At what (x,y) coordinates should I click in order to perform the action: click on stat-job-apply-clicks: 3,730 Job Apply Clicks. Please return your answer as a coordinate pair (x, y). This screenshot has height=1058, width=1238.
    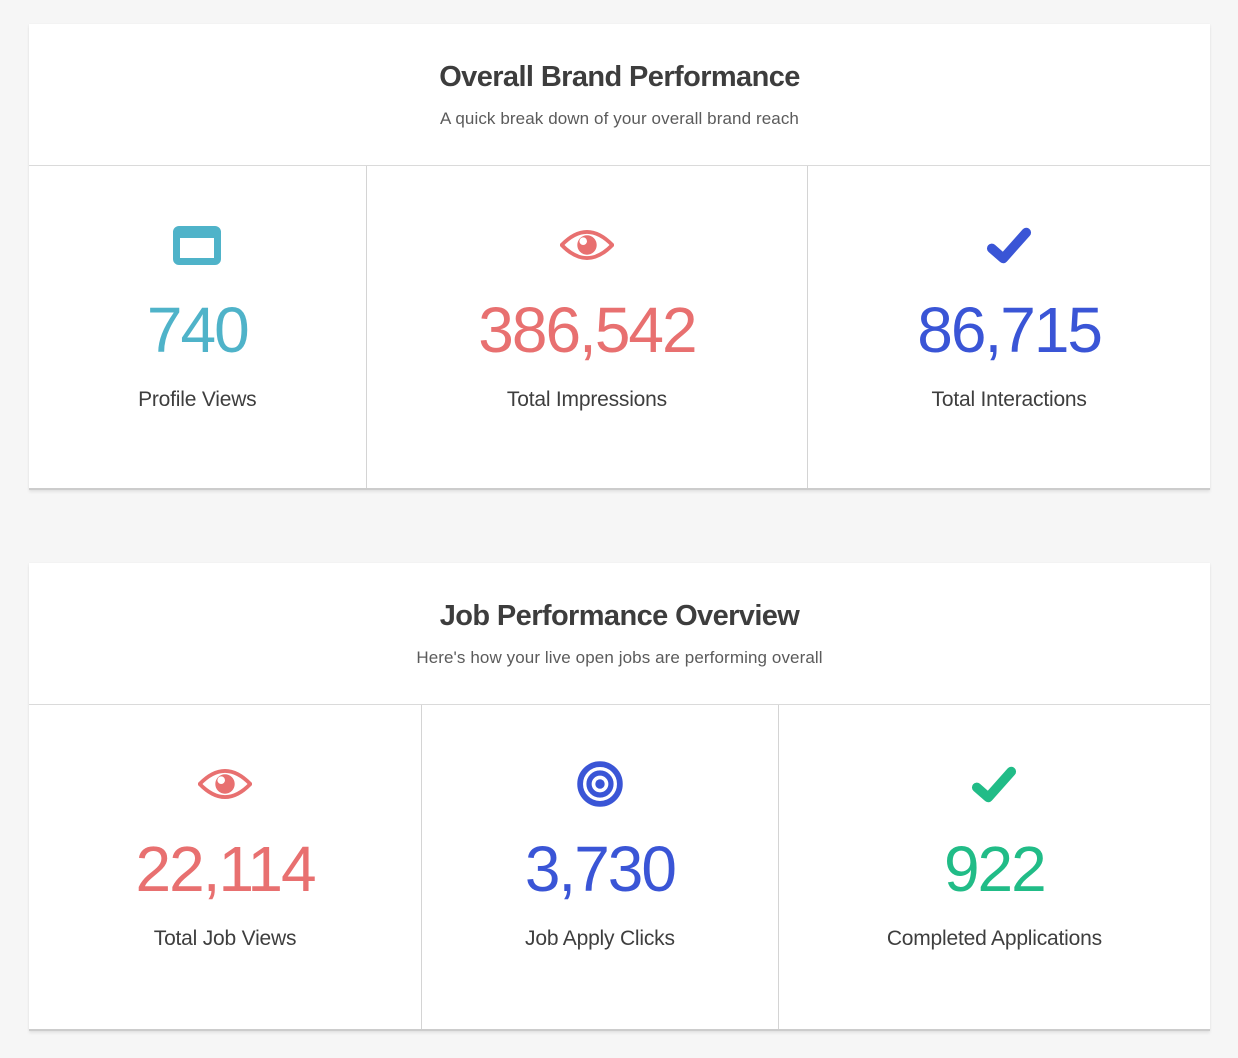
    Looking at the image, I should click on (599, 867).